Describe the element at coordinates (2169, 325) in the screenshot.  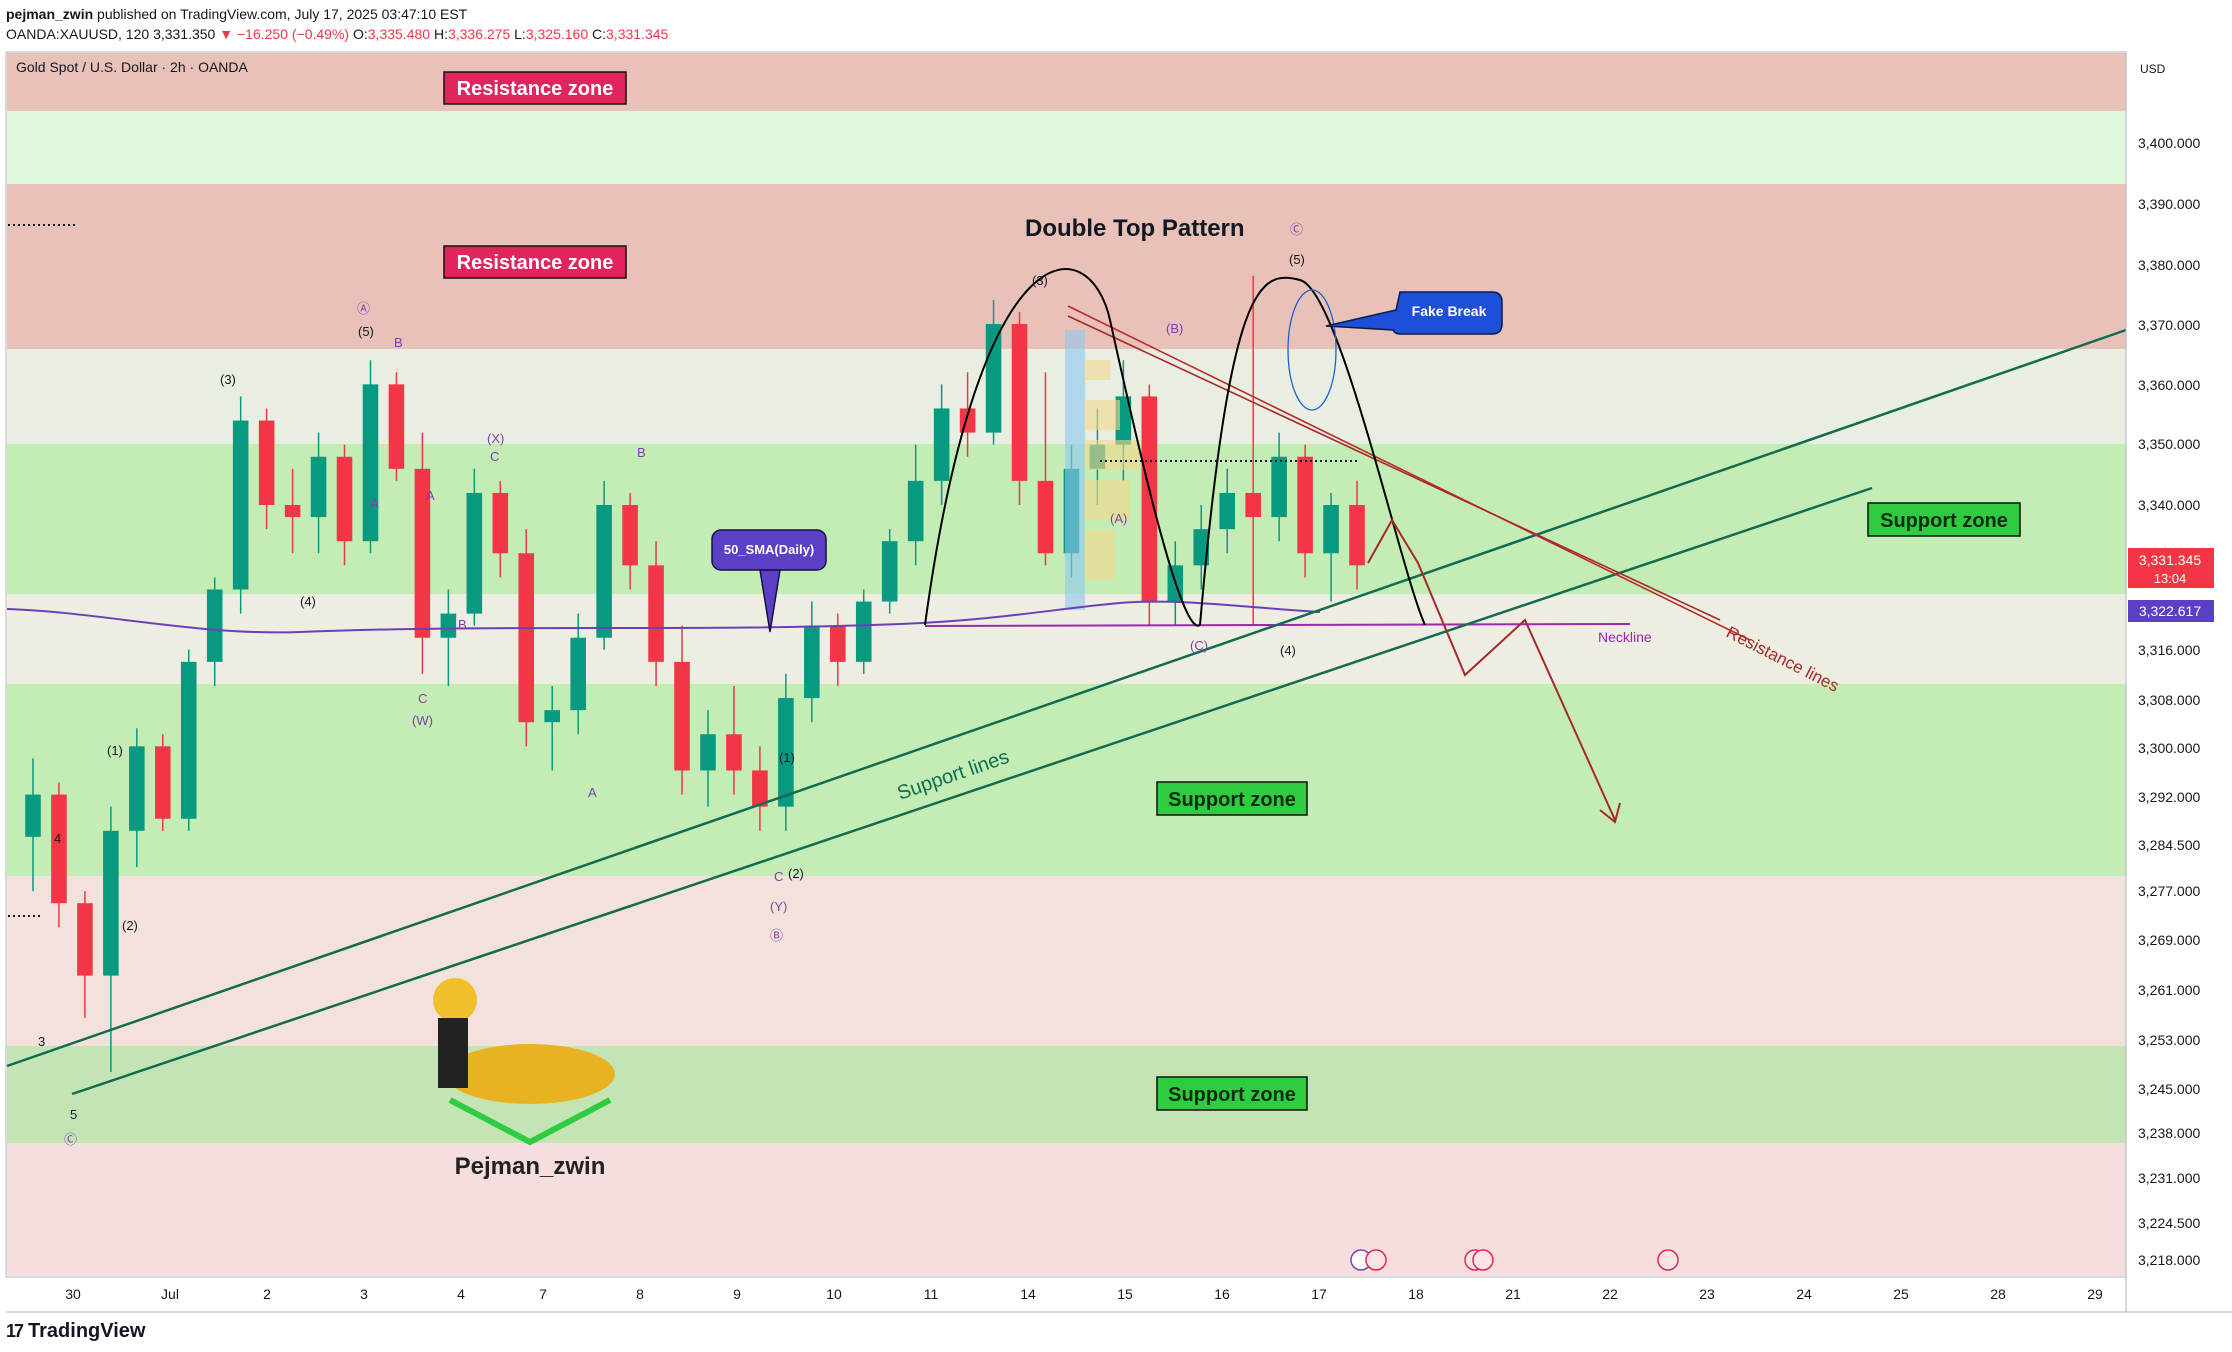
I see `y-tick-label: 3,370.000` at that location.